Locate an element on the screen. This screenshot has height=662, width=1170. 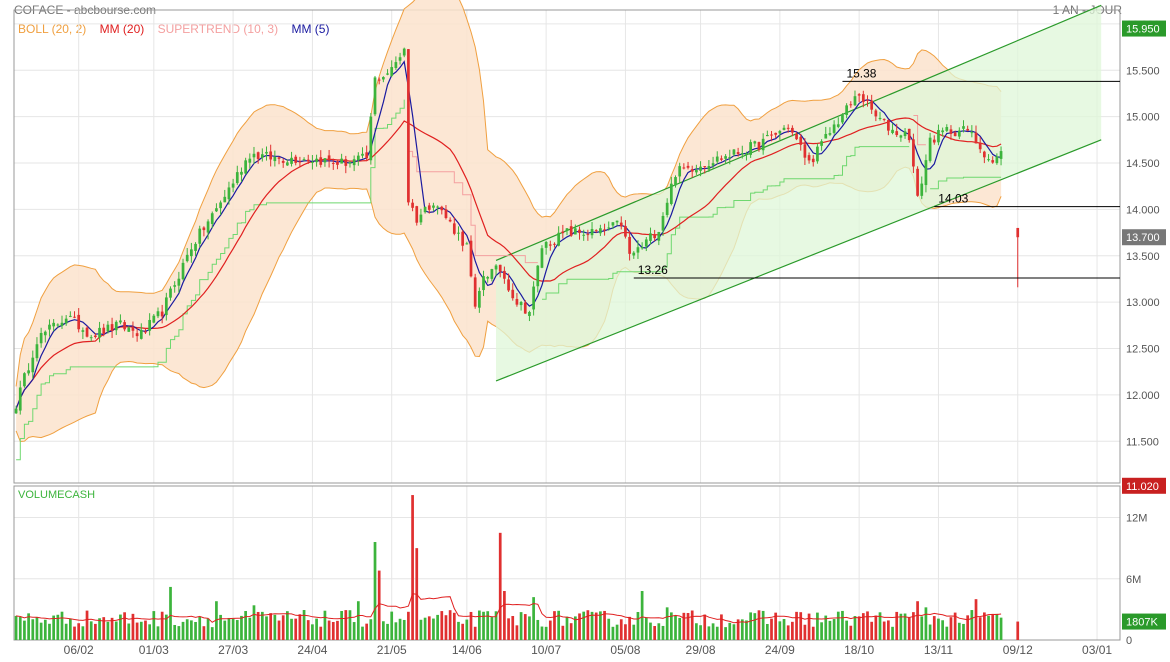
x-tick-label: 03/01 is located at coordinates (1097, 650).